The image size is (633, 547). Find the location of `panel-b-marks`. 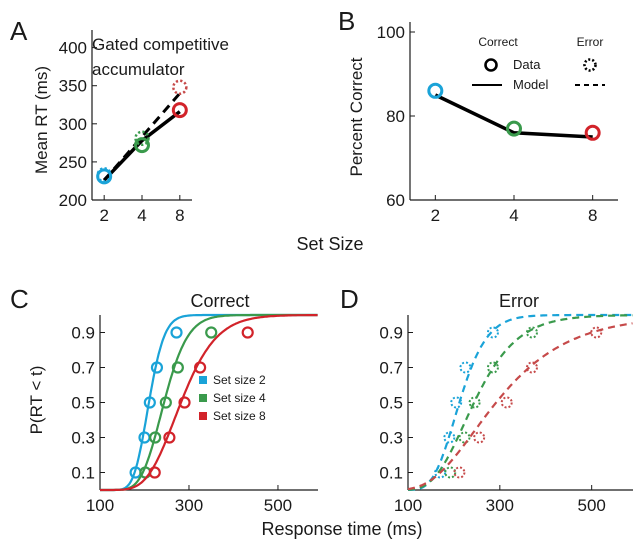

panel-b-marks is located at coordinates (514, 111).